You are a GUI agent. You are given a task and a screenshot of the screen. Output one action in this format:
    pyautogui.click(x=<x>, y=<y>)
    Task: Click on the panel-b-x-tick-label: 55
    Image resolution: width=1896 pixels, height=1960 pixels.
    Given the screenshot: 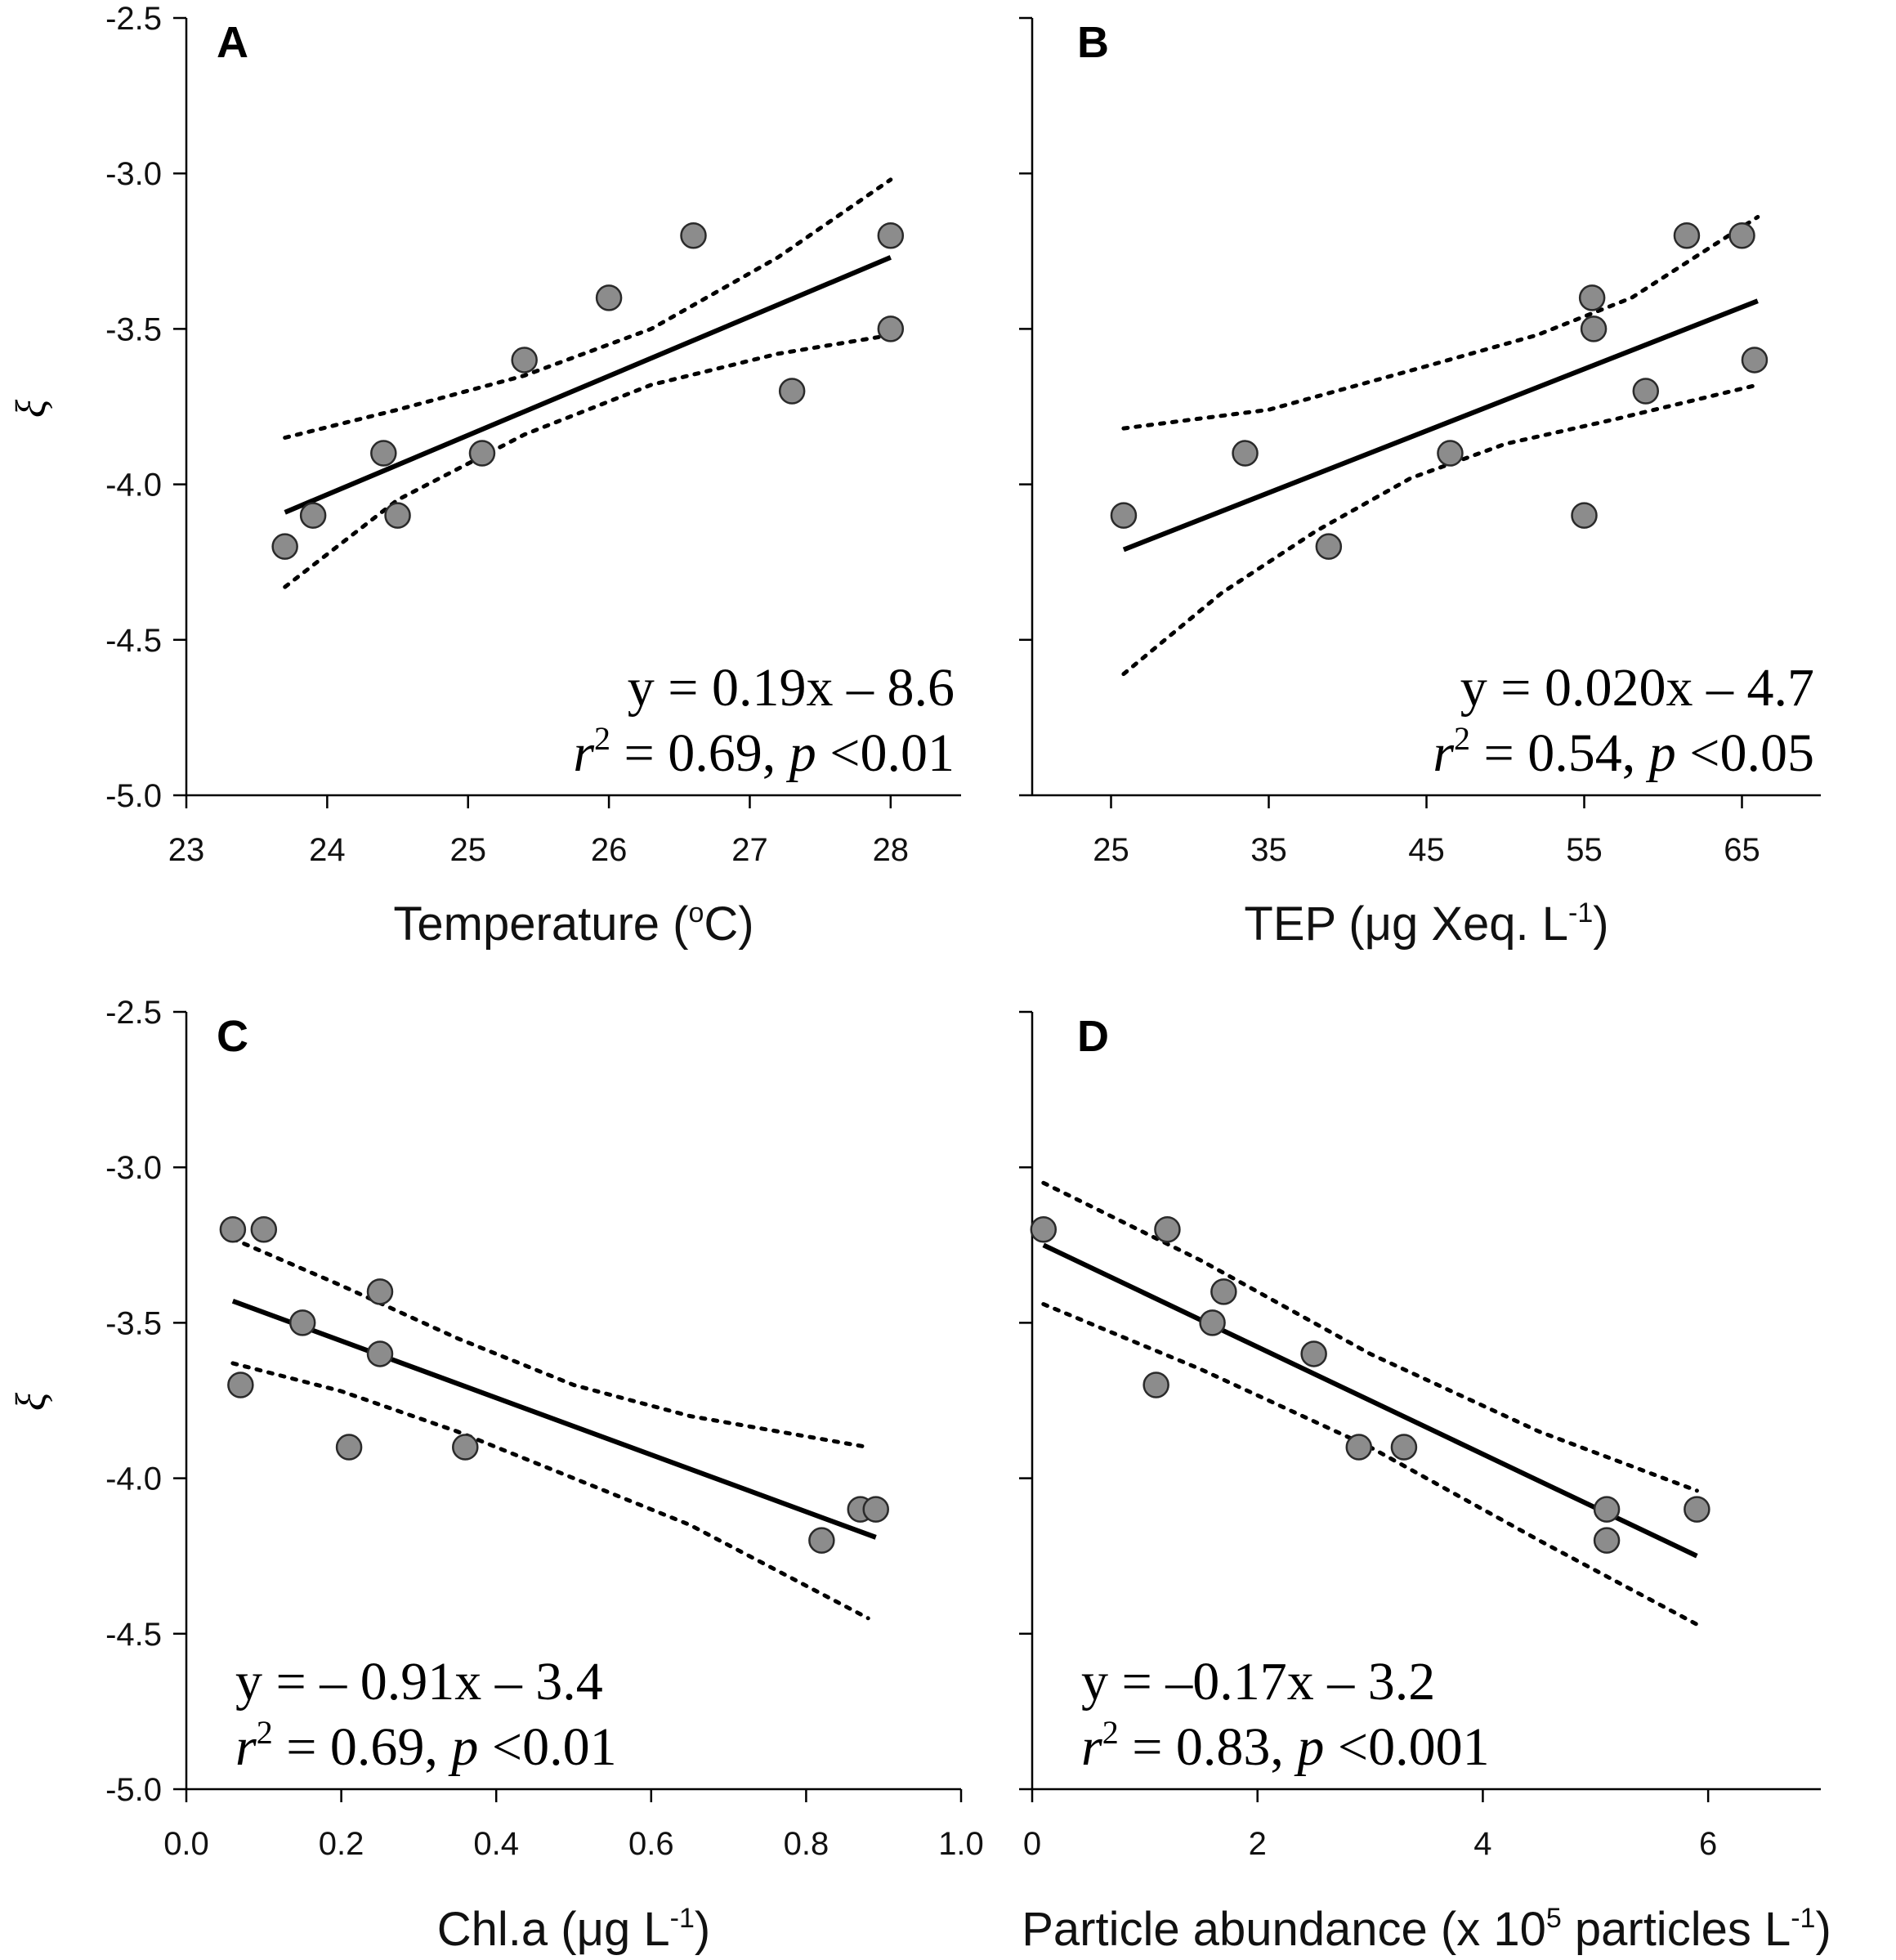 What is the action you would take?
    pyautogui.click(x=1584, y=850)
    